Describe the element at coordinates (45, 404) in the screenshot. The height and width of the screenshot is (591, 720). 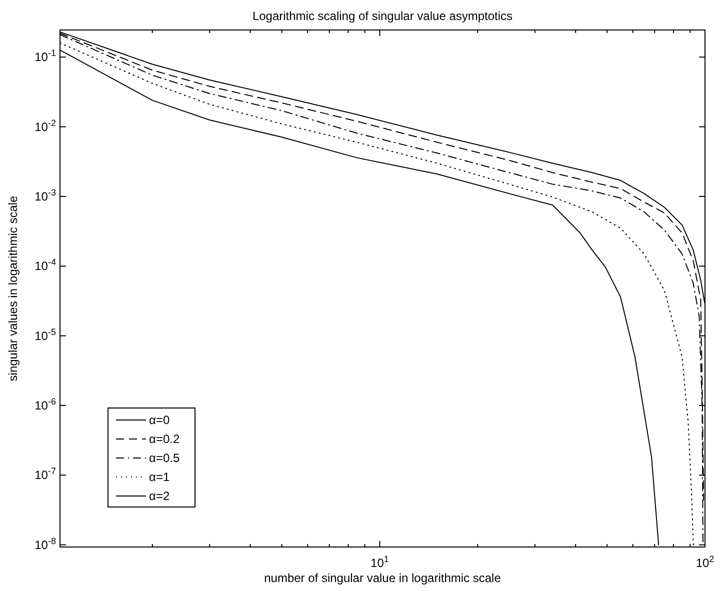
I see `y-tick-label: 10$^{-6}$` at that location.